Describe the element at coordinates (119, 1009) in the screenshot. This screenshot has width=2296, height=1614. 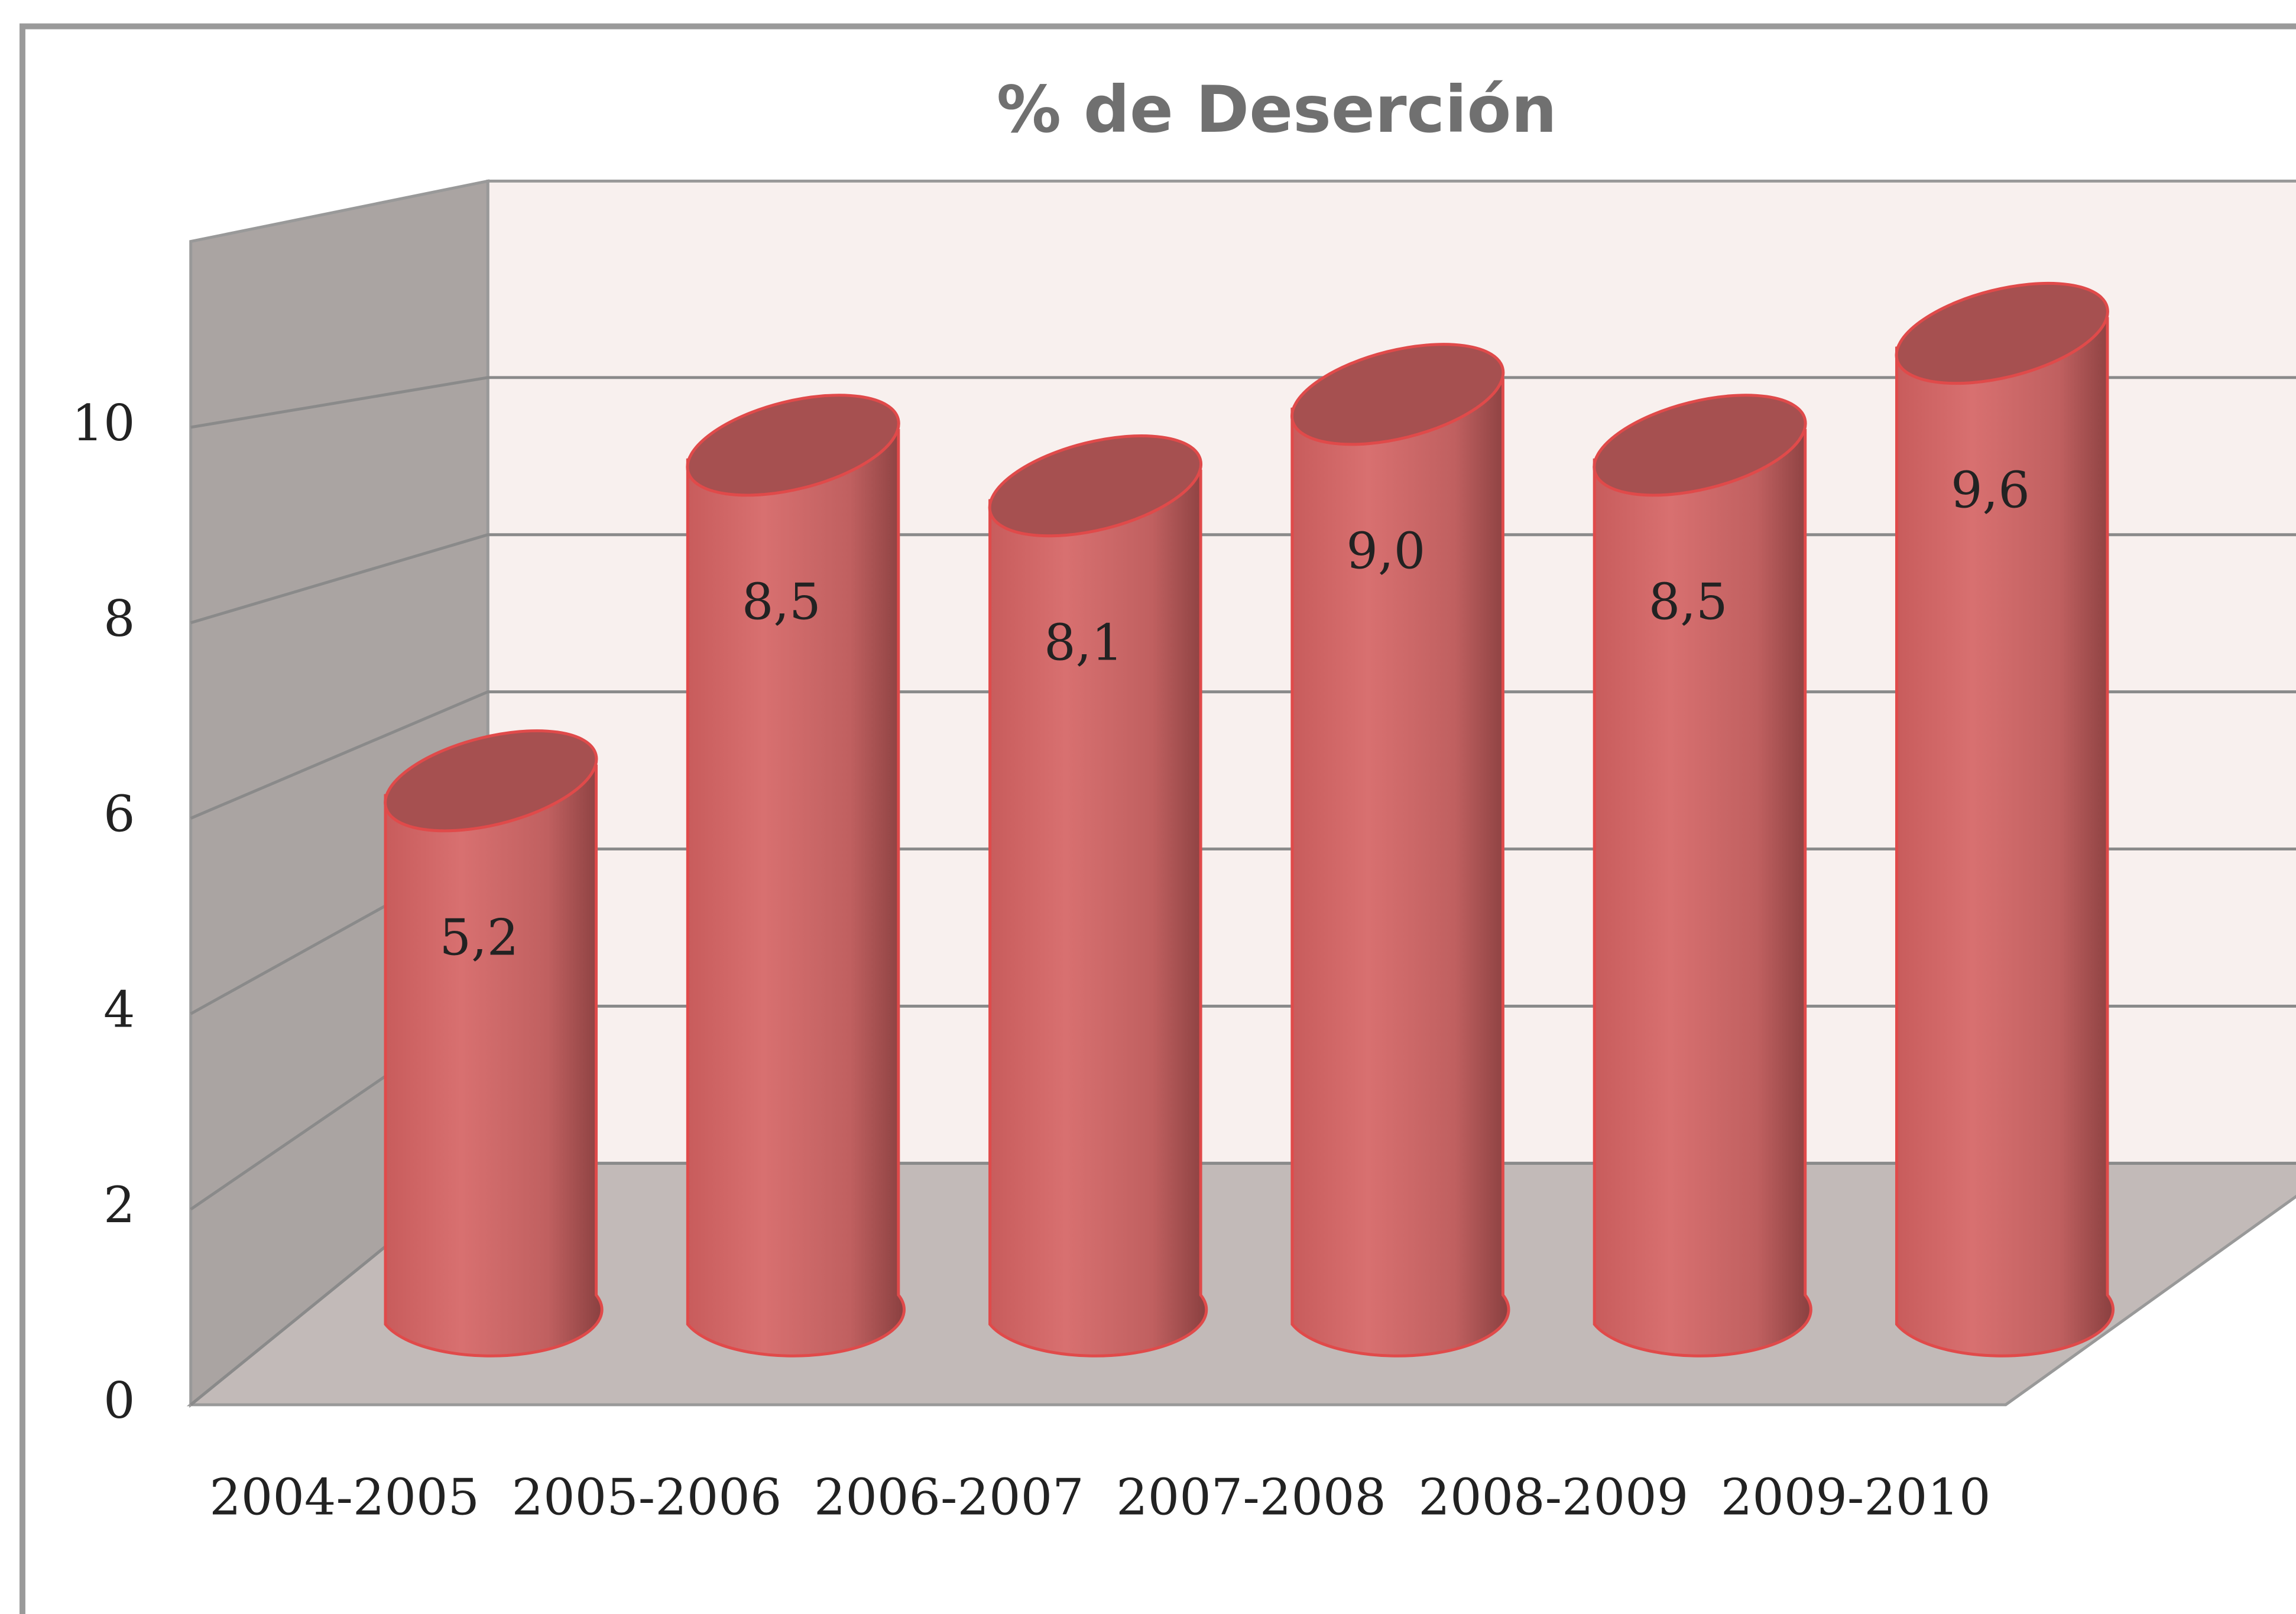
I see `y-tick-label: 4` at that location.